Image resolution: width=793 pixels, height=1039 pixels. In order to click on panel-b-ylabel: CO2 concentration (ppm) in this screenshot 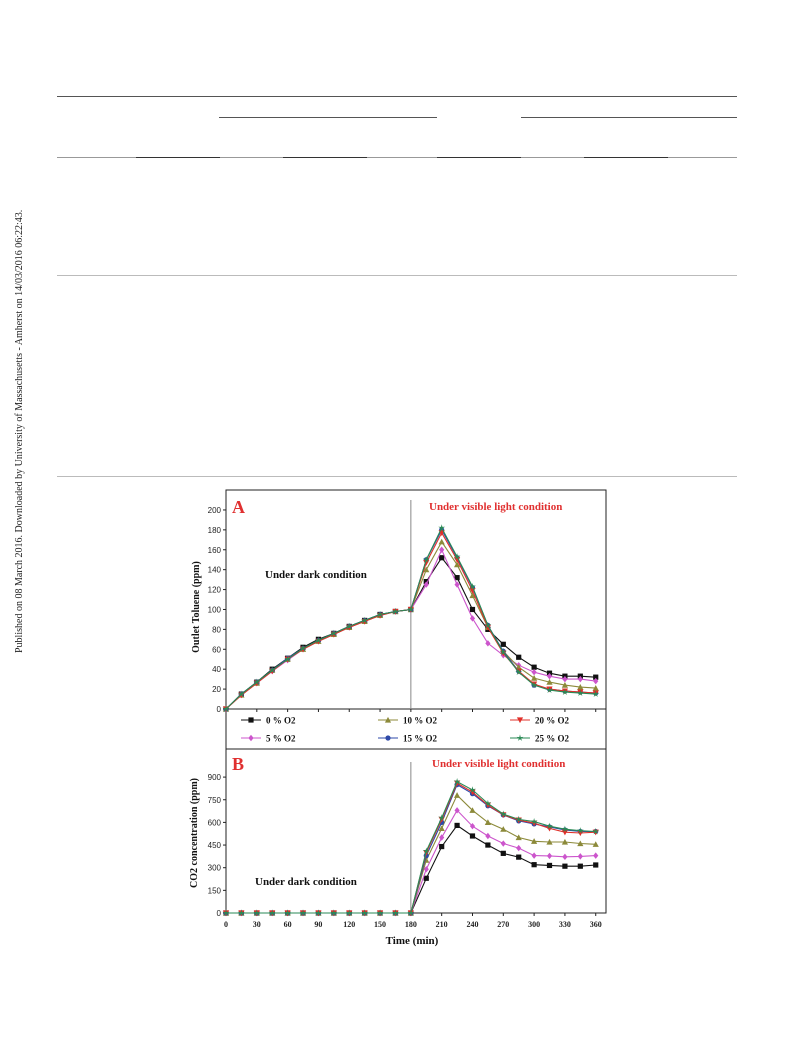, I will do `click(194, 833)`.